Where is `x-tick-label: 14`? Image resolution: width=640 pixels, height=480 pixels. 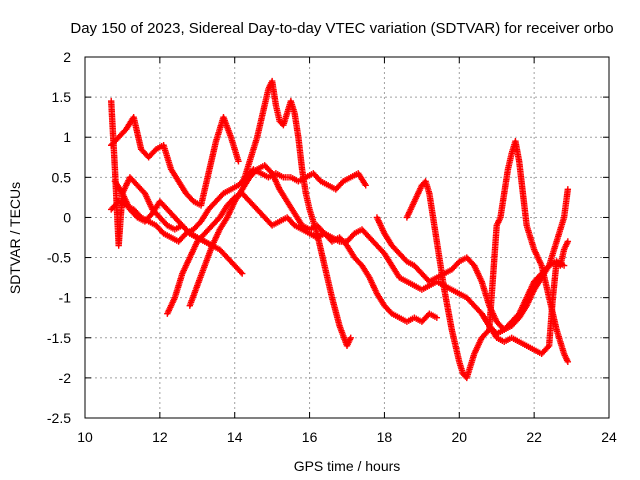
x-tick-label: 14 is located at coordinates (235, 437).